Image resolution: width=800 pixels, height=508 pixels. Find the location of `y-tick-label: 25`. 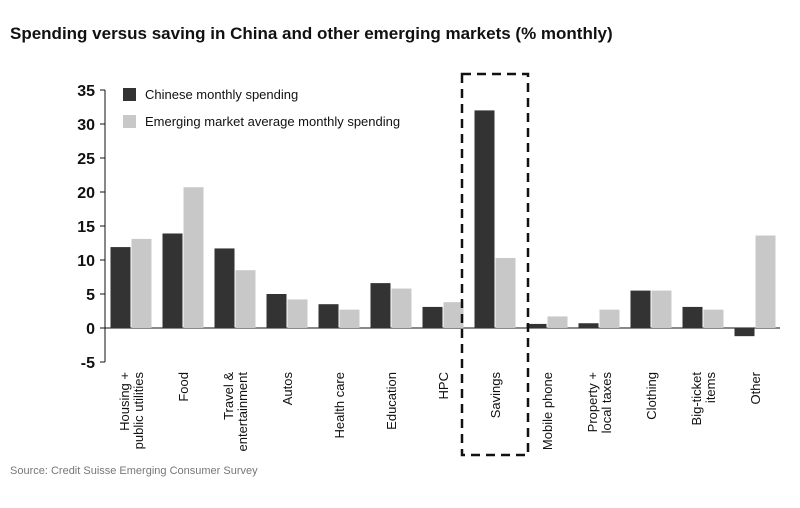

y-tick-label: 25 is located at coordinates (86, 159).